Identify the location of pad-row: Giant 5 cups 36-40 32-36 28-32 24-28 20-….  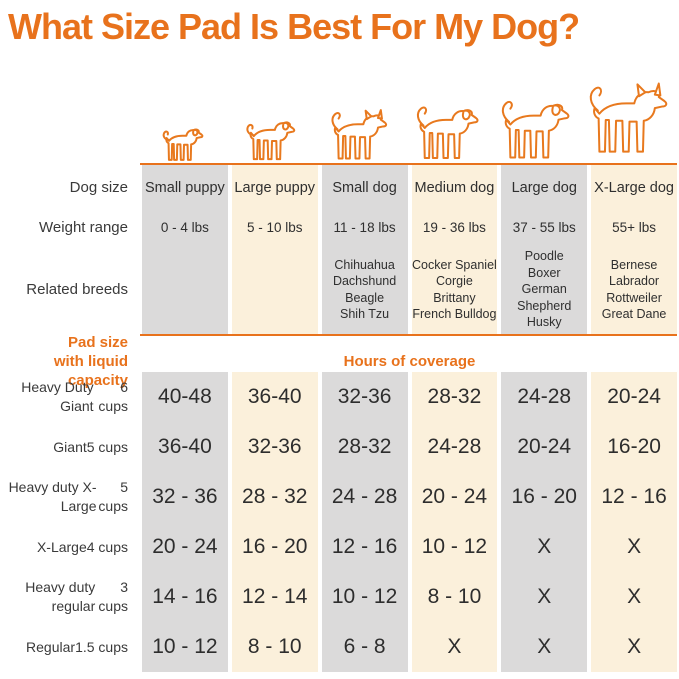
(339, 447).